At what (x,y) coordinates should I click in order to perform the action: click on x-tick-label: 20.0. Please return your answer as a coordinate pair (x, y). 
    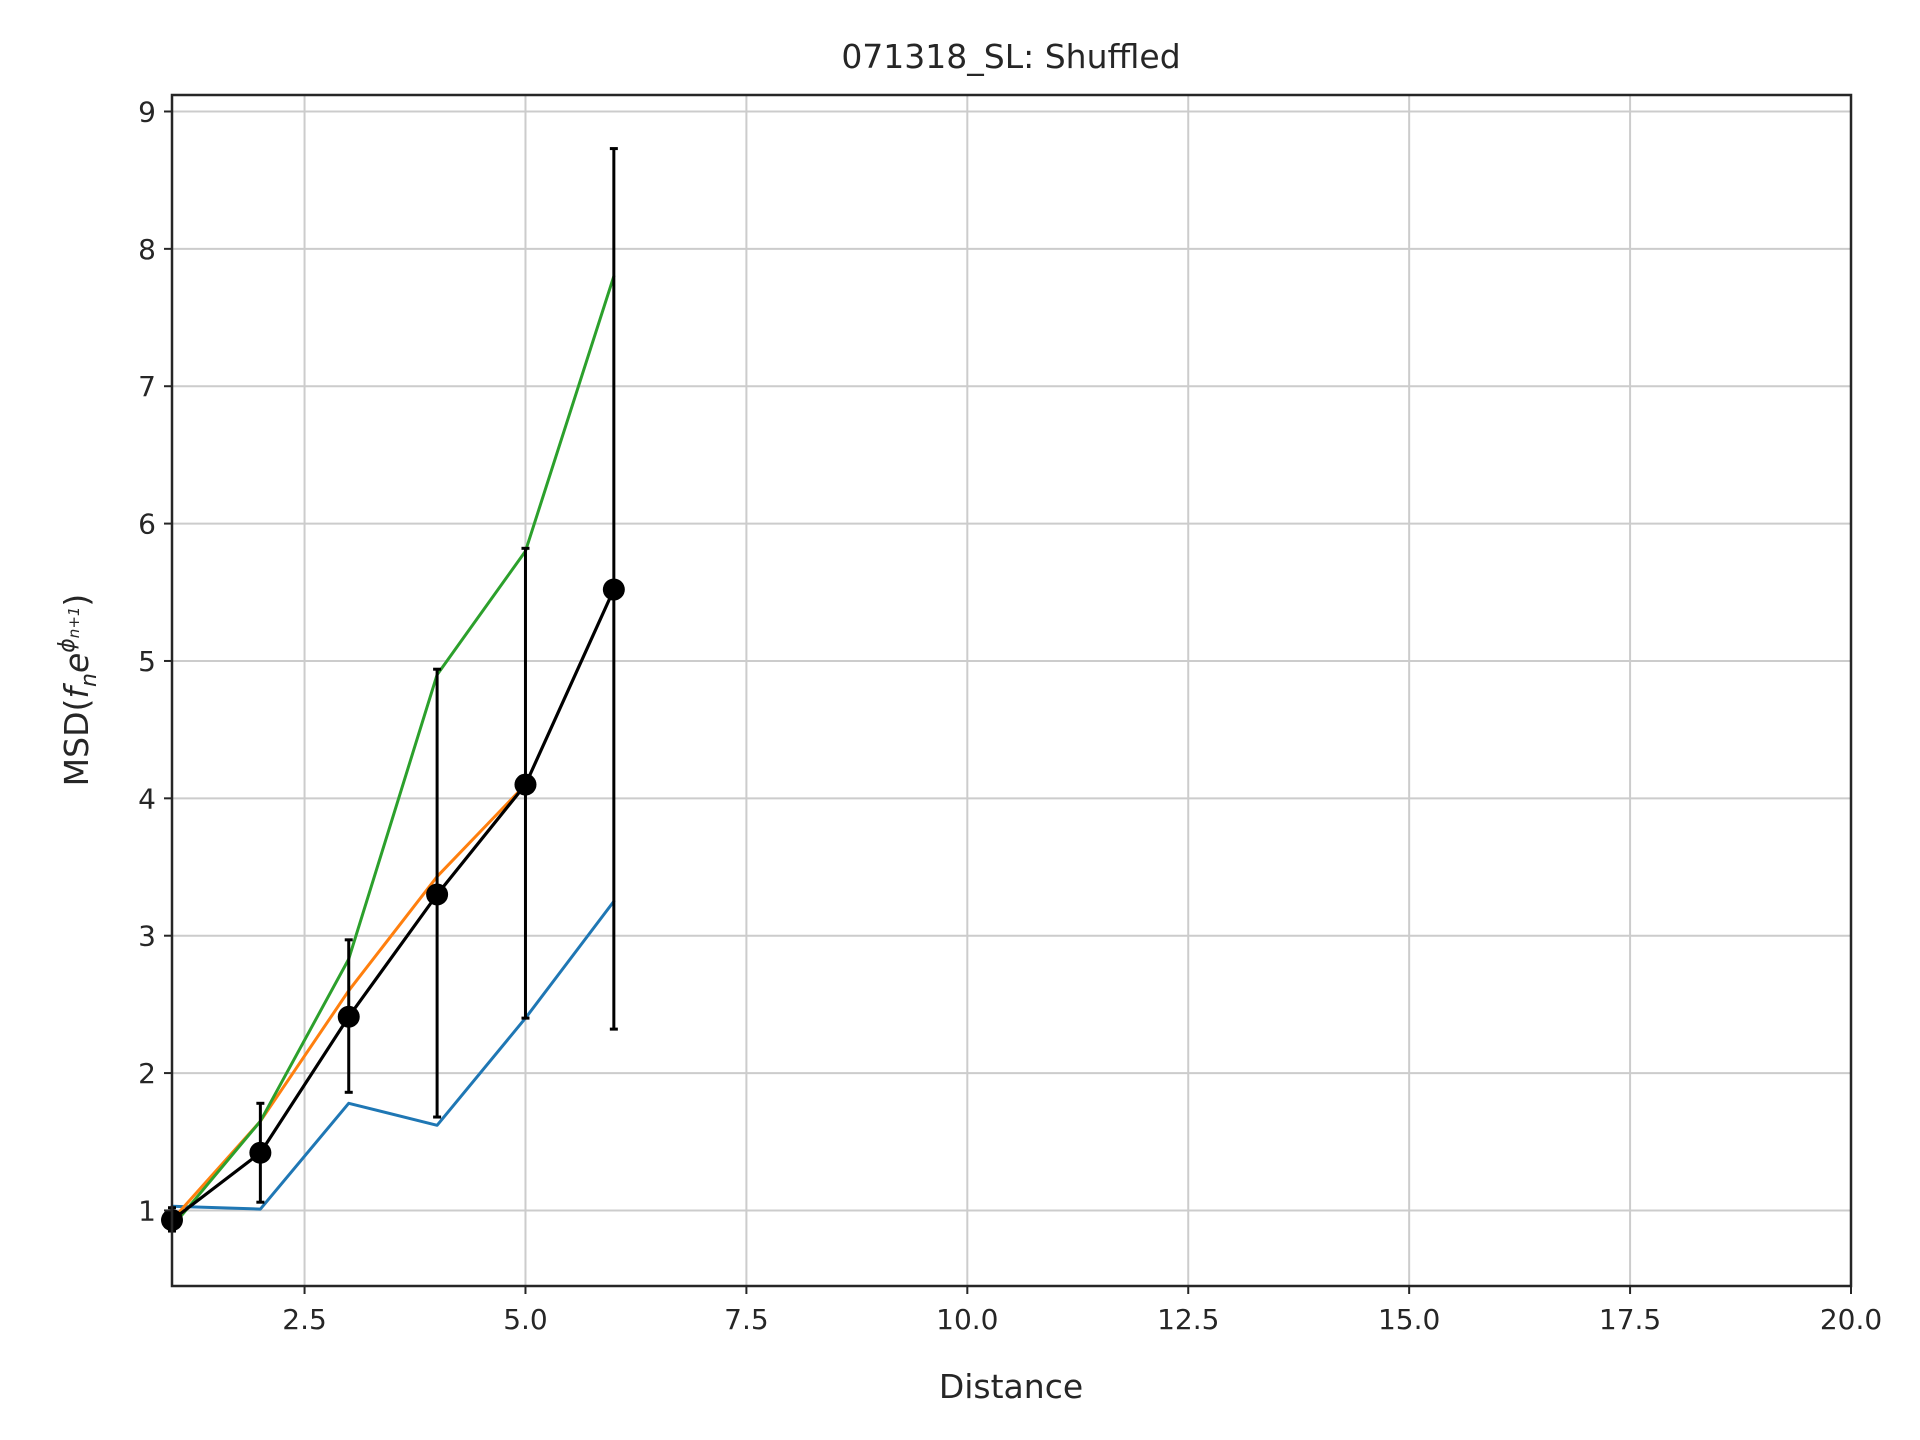
    Looking at the image, I should click on (1851, 1319).